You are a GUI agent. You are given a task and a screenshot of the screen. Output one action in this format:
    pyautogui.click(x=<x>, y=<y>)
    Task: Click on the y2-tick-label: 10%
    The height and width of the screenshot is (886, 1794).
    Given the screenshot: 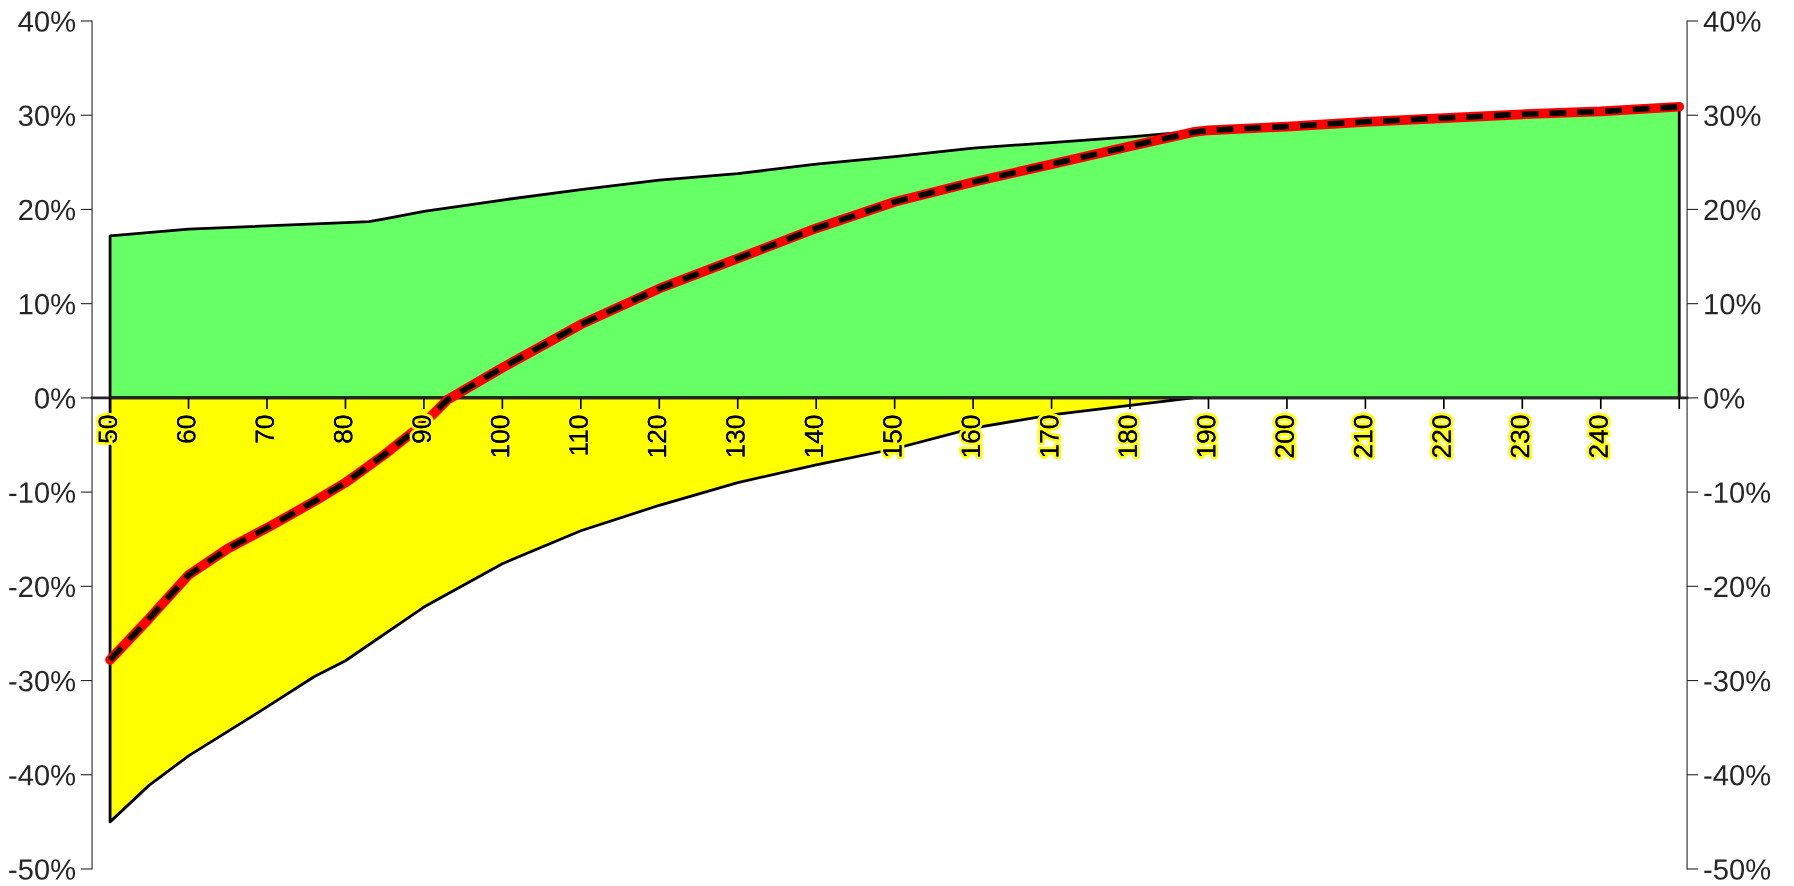 What is the action you would take?
    pyautogui.click(x=1733, y=304)
    